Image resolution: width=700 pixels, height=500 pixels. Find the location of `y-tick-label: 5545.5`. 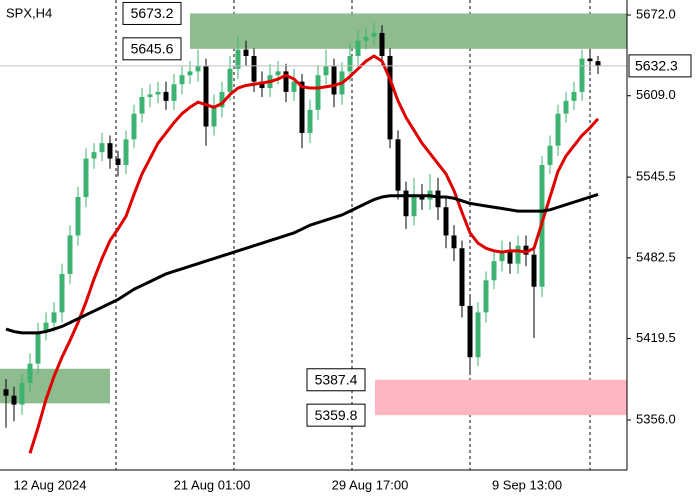

y-tick-label: 5545.5 is located at coordinates (656, 176).